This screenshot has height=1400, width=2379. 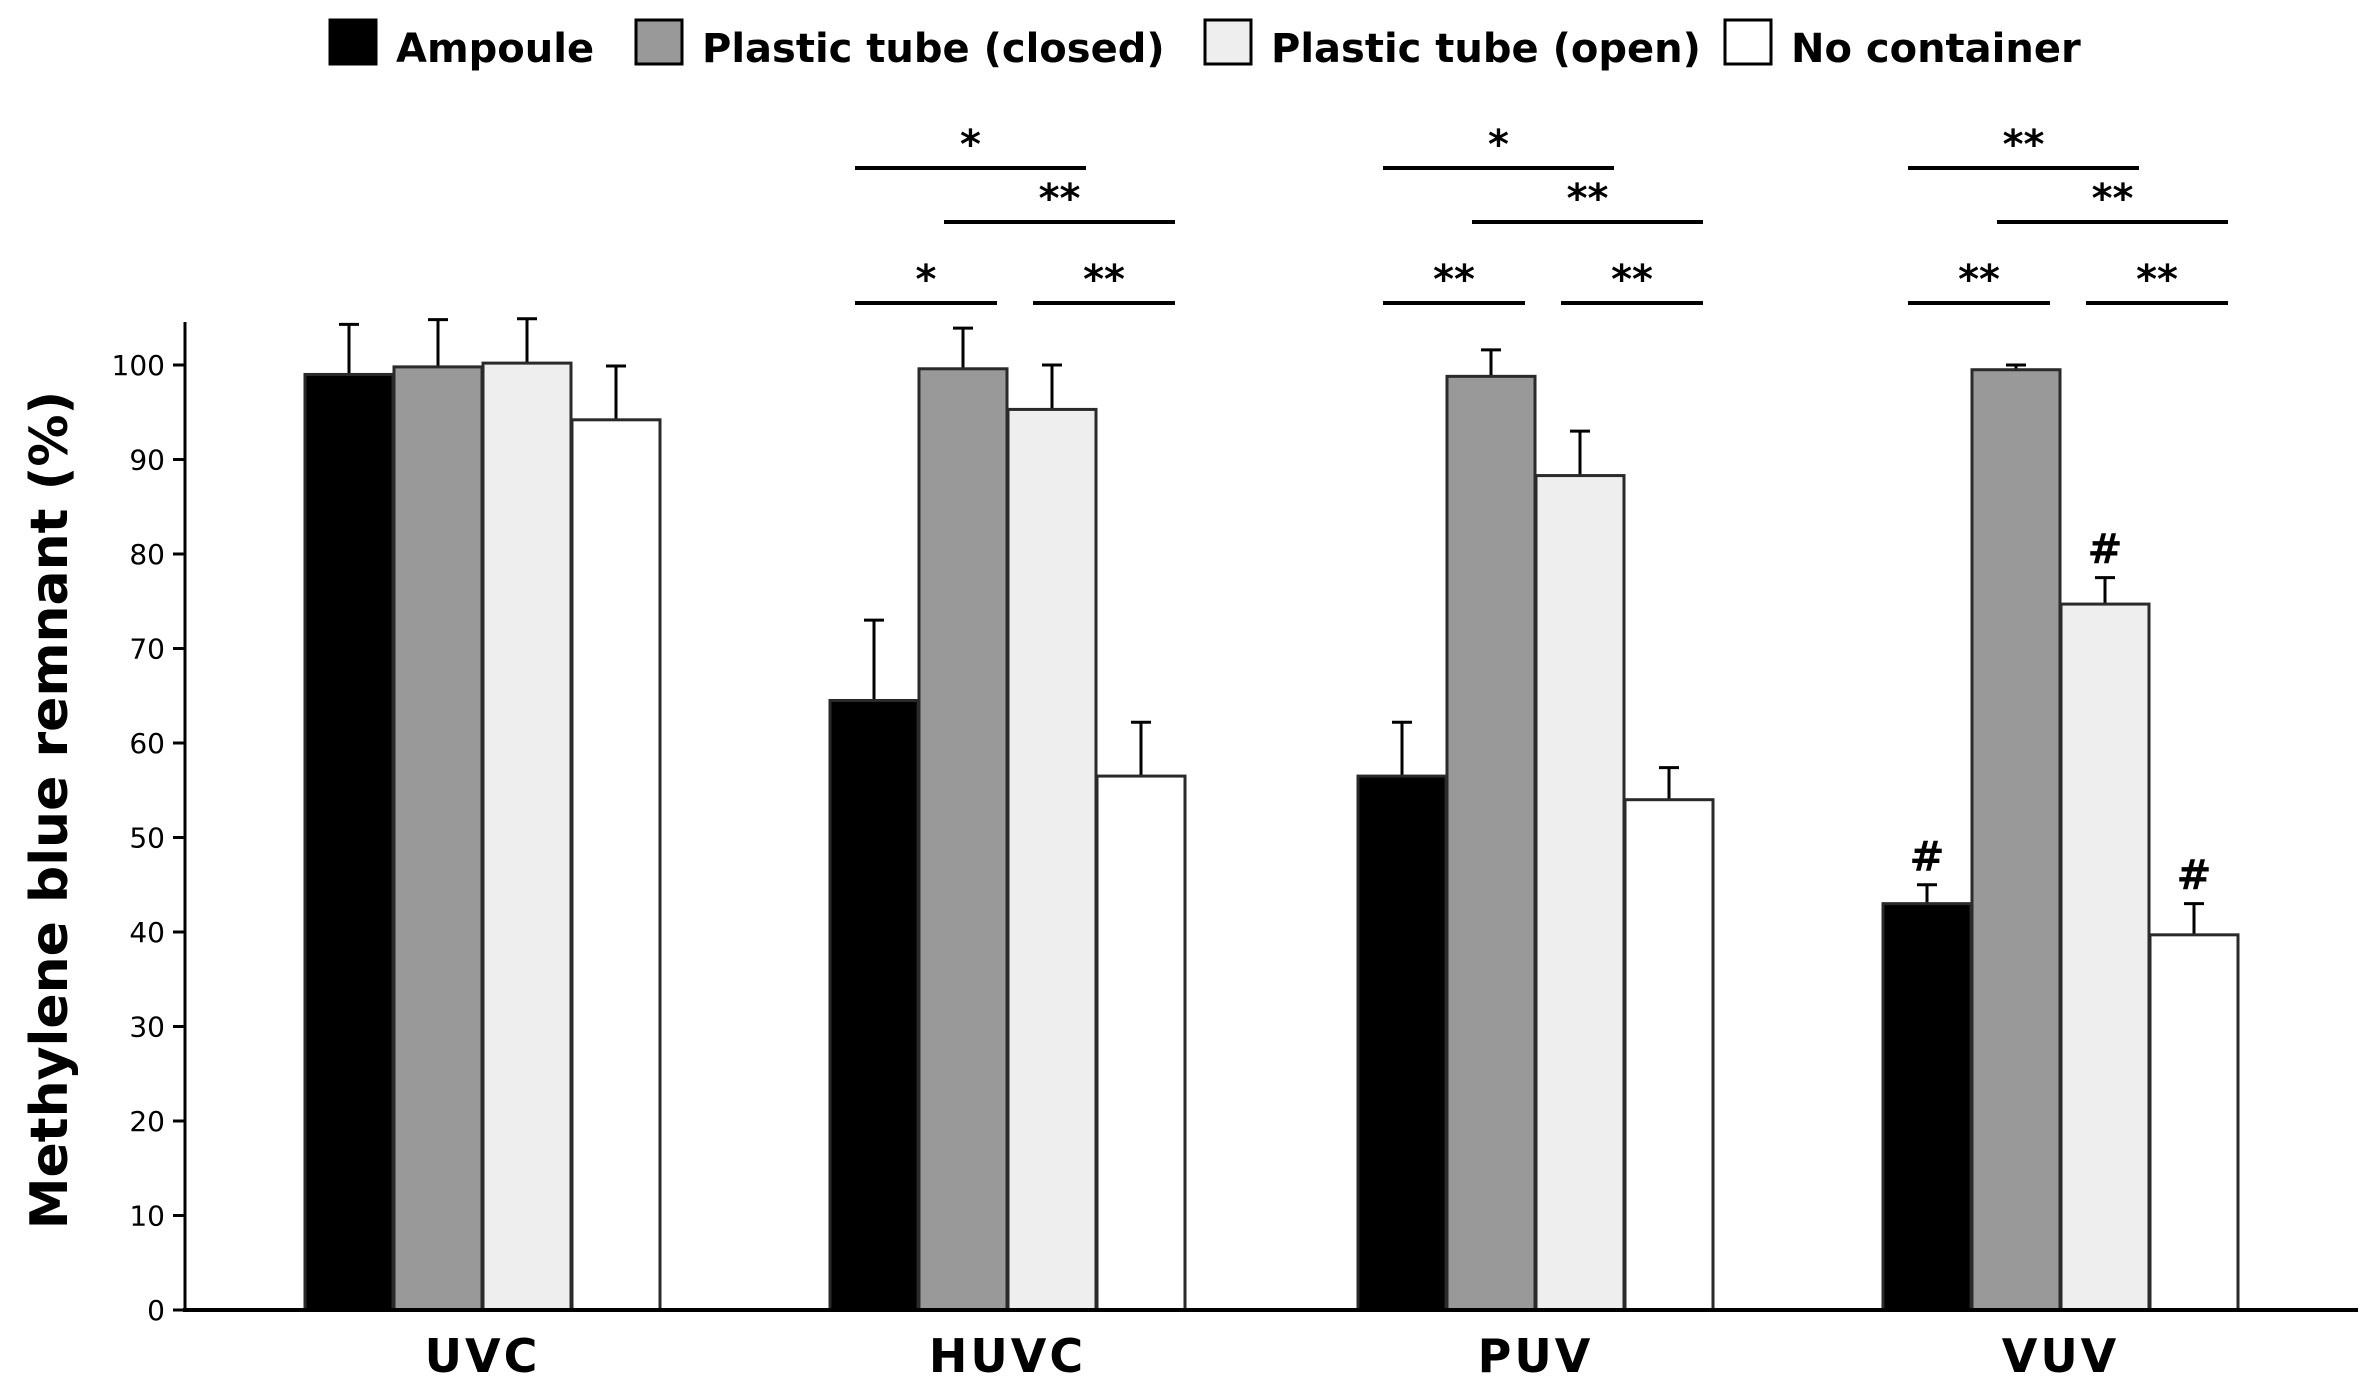 What do you see at coordinates (2157, 280) in the screenshot?
I see `significance-label-10: **` at bounding box center [2157, 280].